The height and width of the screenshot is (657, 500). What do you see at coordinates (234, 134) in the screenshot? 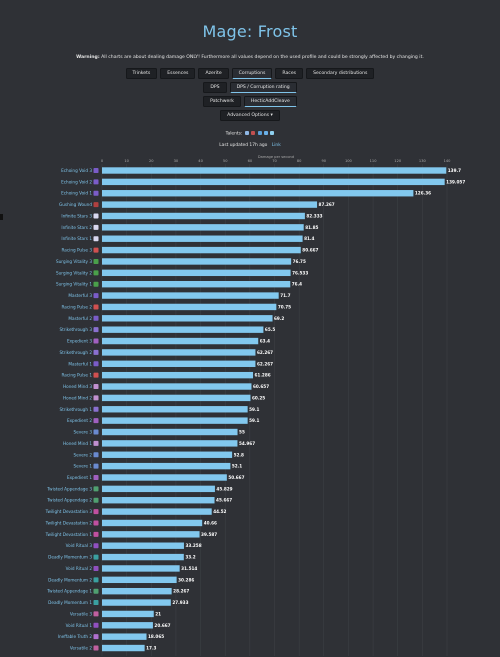
I see `talents-label: Talents:` at bounding box center [234, 134].